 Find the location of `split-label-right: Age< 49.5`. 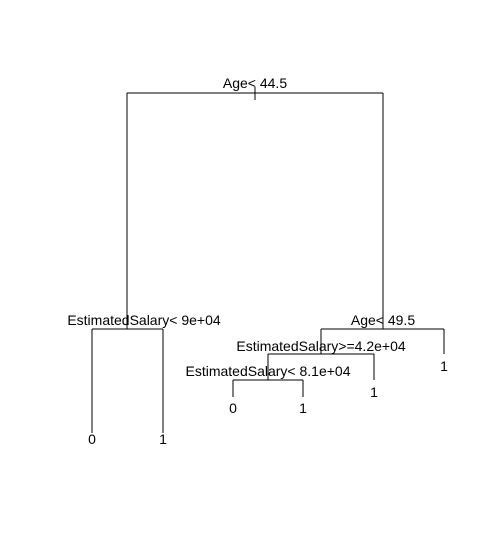

split-label-right: Age< 49.5 is located at coordinates (383, 320).